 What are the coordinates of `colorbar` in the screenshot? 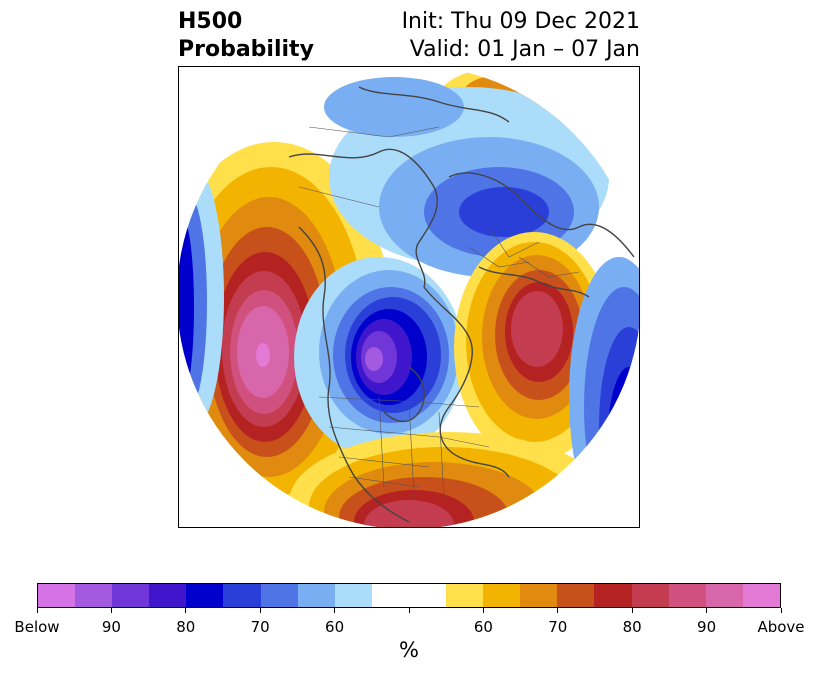 It's located at (409, 595).